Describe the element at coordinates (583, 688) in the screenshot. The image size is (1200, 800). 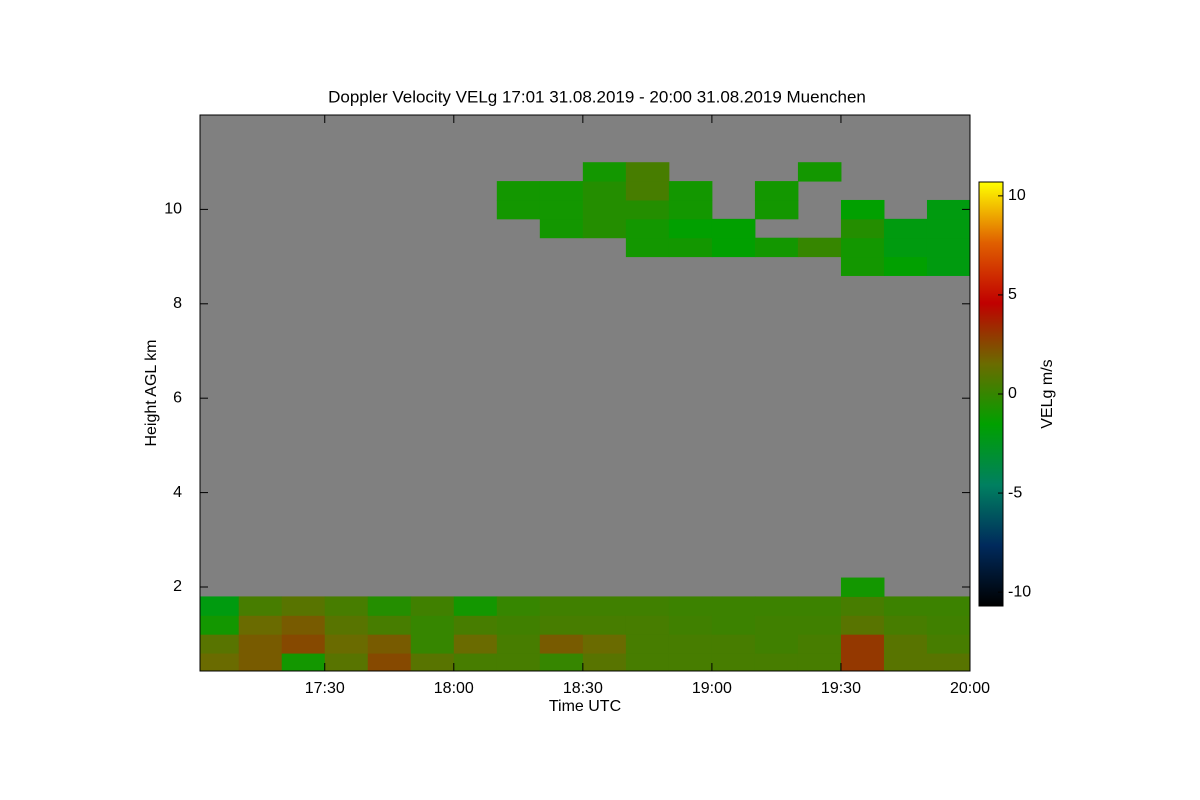
I see `x-tick-label: 18:30` at that location.